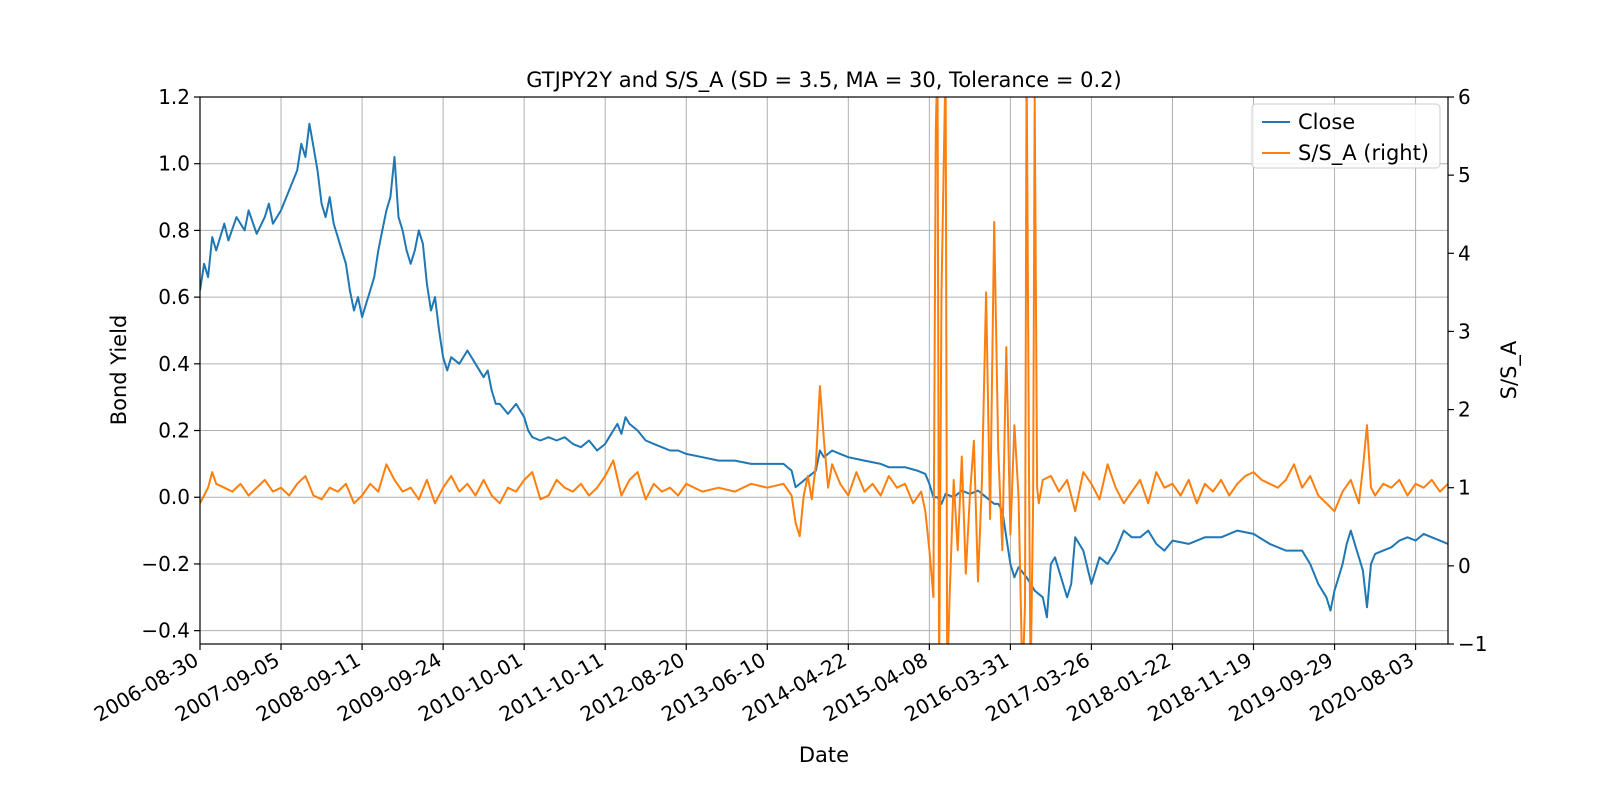 The height and width of the screenshot is (800, 1600). I want to click on y-tick-label-right: 1, so click(1464, 488).